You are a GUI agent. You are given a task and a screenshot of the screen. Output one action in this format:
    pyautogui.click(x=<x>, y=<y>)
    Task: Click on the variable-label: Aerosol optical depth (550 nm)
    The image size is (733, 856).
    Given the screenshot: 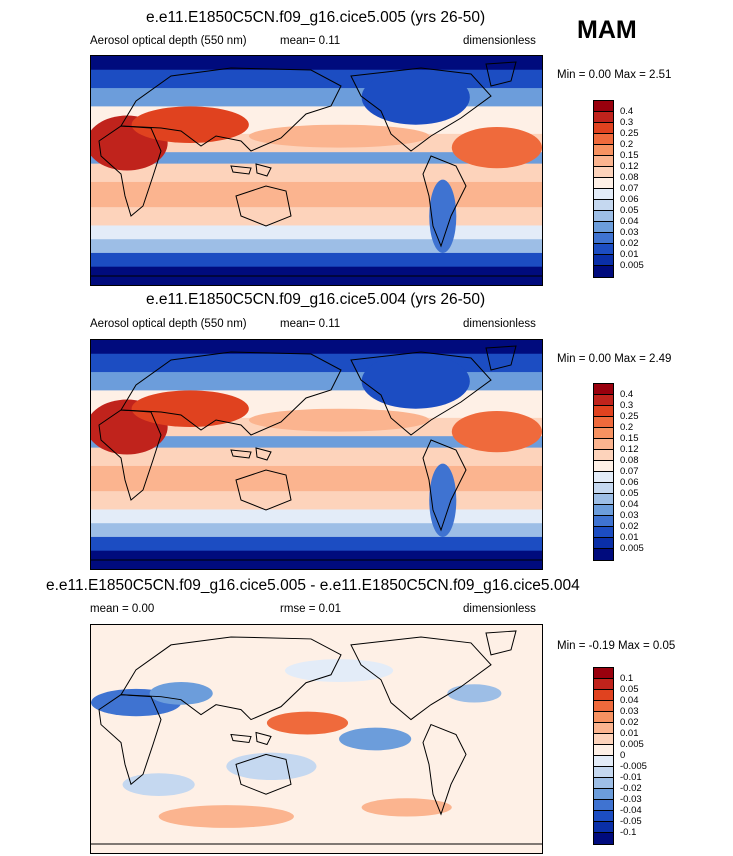 What is the action you would take?
    pyautogui.click(x=168, y=41)
    